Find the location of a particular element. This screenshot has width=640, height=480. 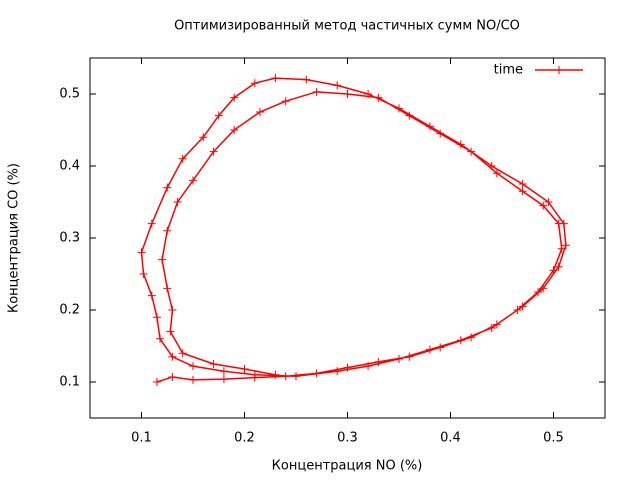

x-axis-label: Концентрация NO (%) is located at coordinates (347, 466).